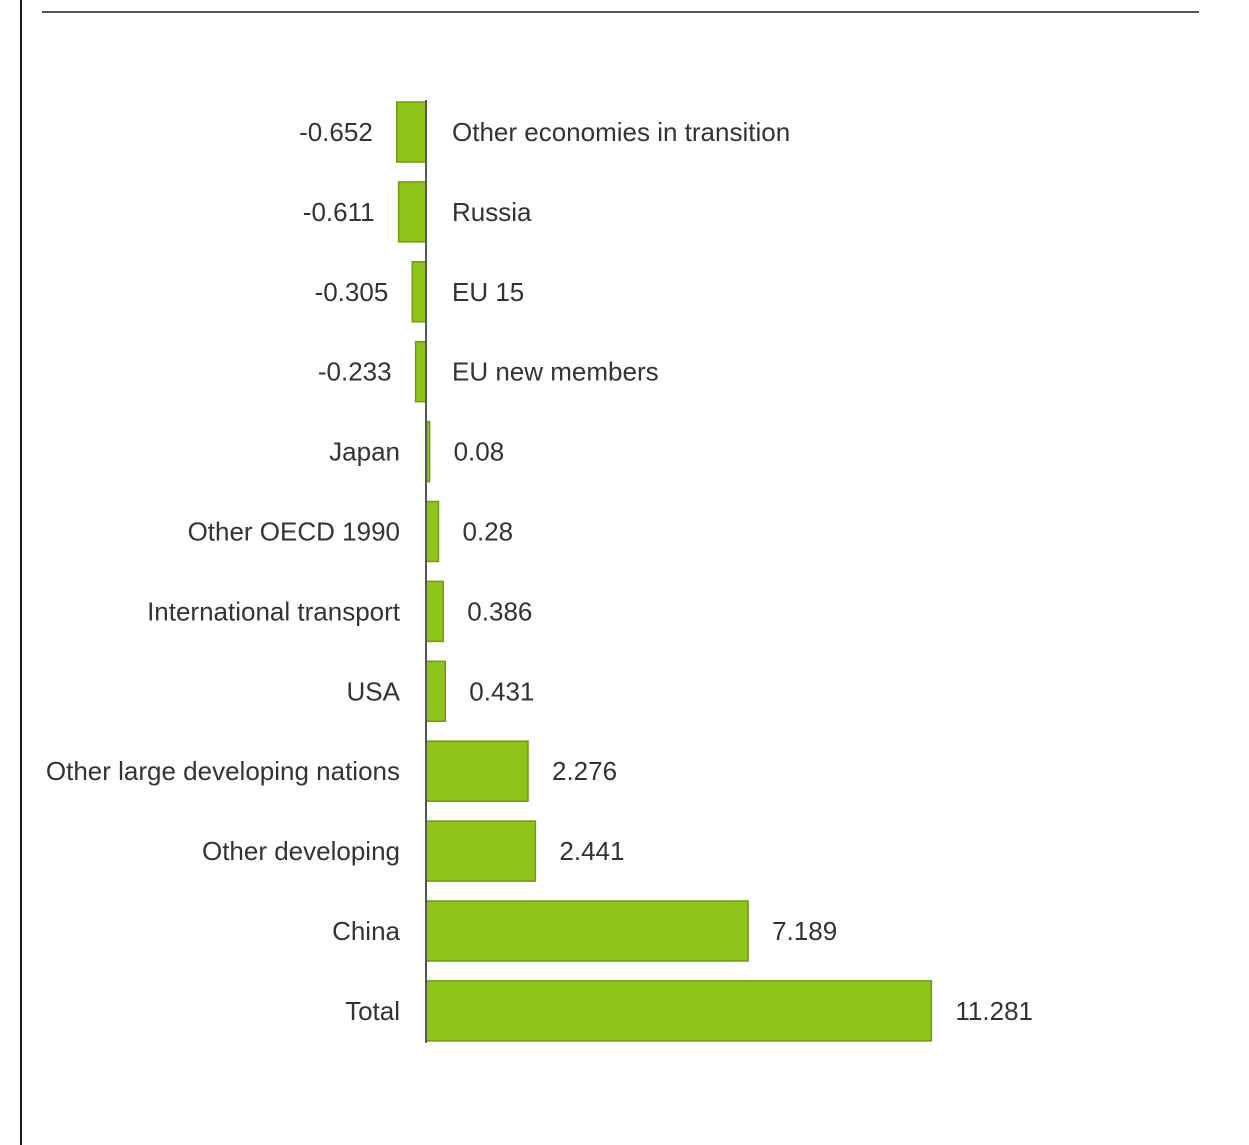 The image size is (1249, 1145). I want to click on category-label-other-oecd-1990: Other OECD 1990, so click(294, 532).